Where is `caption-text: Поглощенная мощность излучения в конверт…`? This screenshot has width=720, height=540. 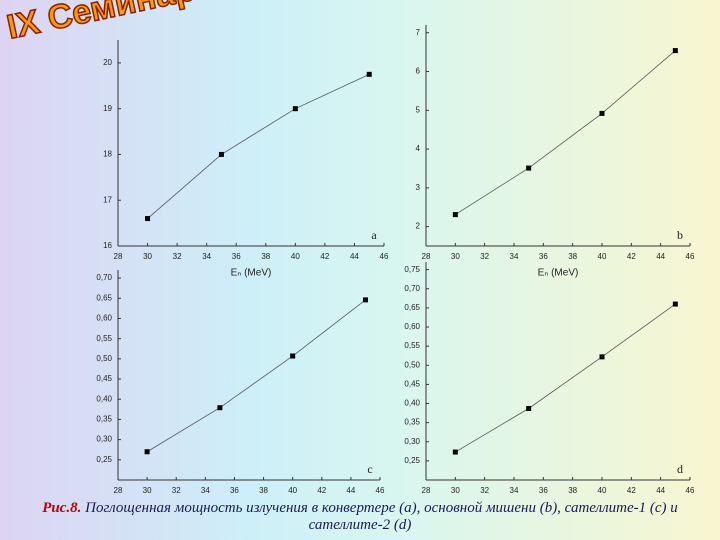 caption-text: Поглощенная мощность излучения в конверт… is located at coordinates (381, 516).